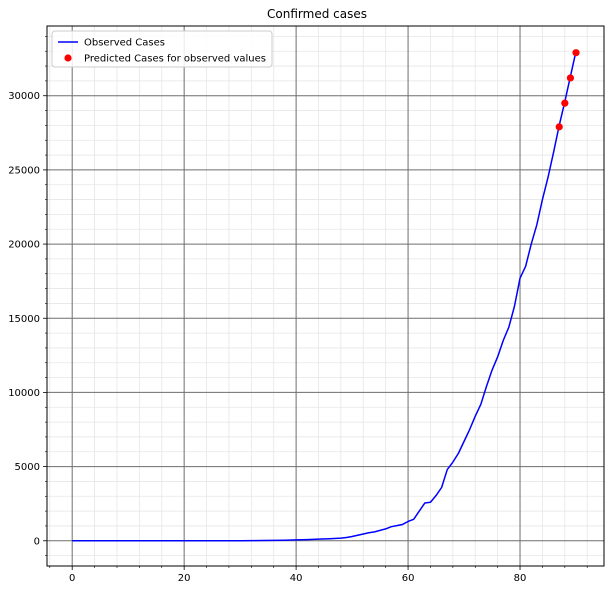 The image size is (610, 590). I want to click on y-tick-label: 5000, so click(27, 467).